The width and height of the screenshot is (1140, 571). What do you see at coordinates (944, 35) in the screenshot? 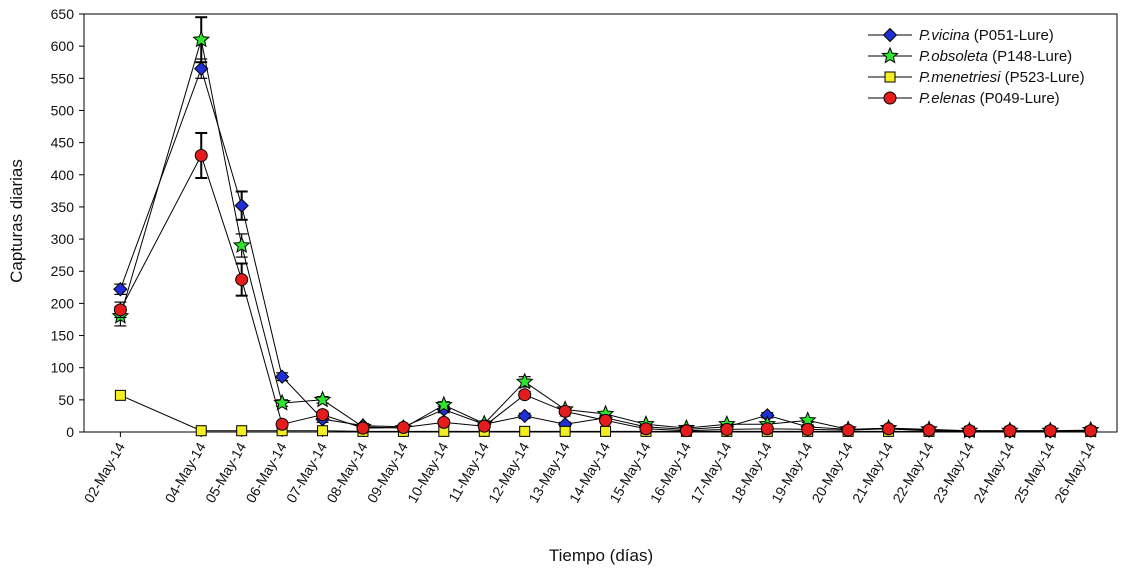
I see `legend-species: P.vicina` at bounding box center [944, 35].